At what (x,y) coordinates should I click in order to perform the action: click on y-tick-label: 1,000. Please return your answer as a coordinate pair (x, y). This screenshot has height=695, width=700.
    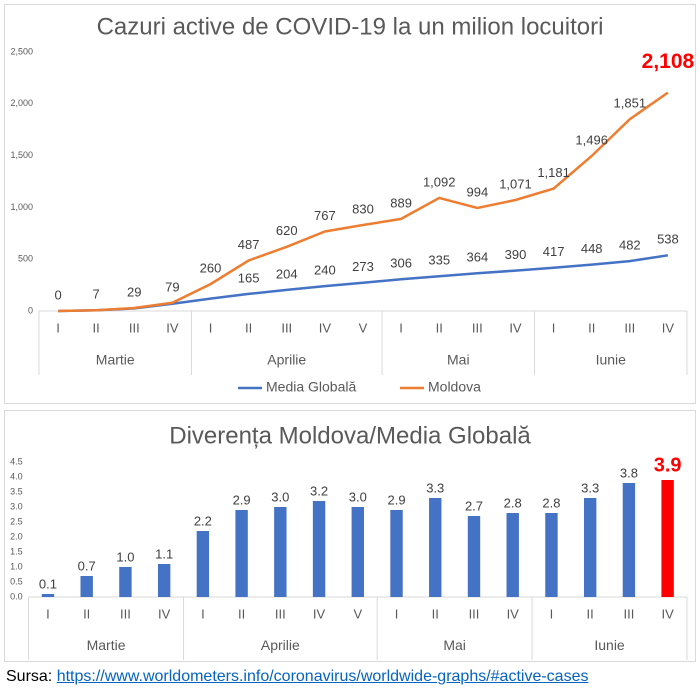
    Looking at the image, I should click on (21, 207).